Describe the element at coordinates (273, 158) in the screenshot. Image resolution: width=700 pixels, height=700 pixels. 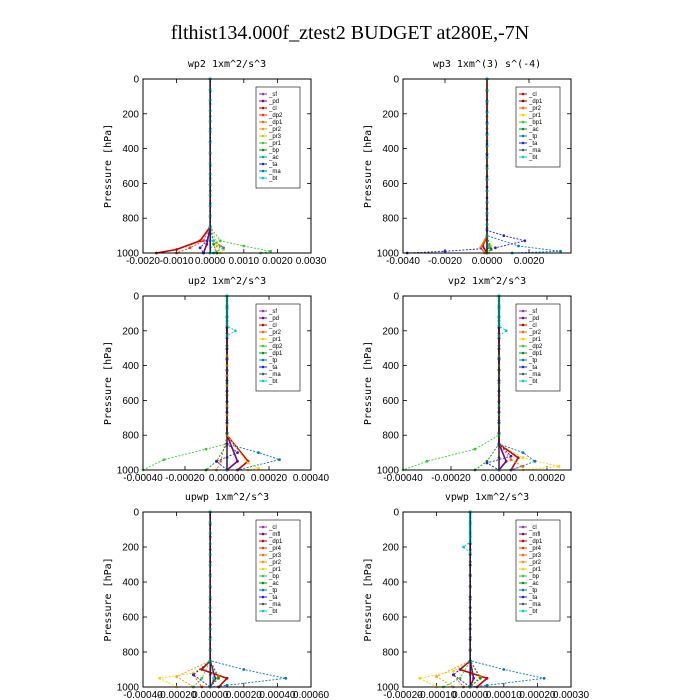
I see `legend-label: _ac` at that location.